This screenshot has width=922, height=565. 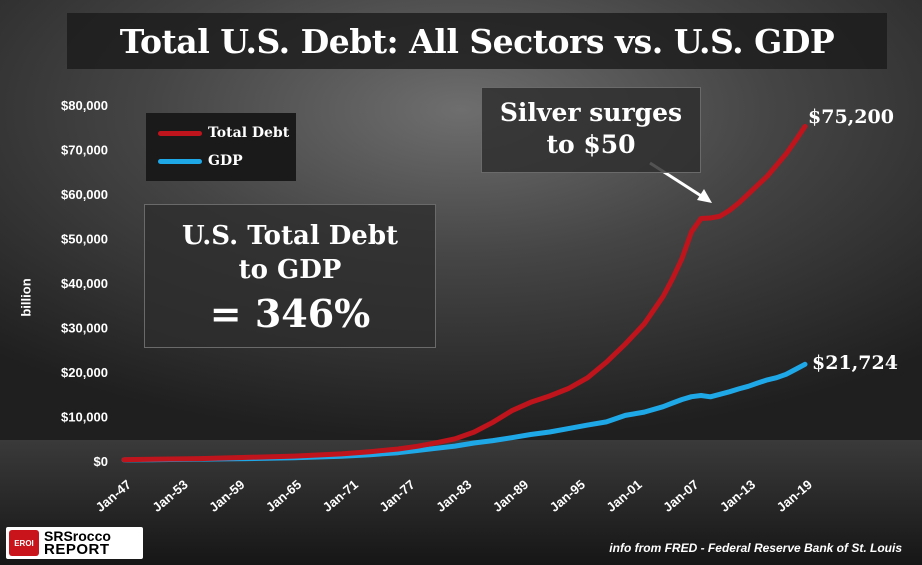 I want to click on y-tick-label: $60,000, so click(x=84, y=194).